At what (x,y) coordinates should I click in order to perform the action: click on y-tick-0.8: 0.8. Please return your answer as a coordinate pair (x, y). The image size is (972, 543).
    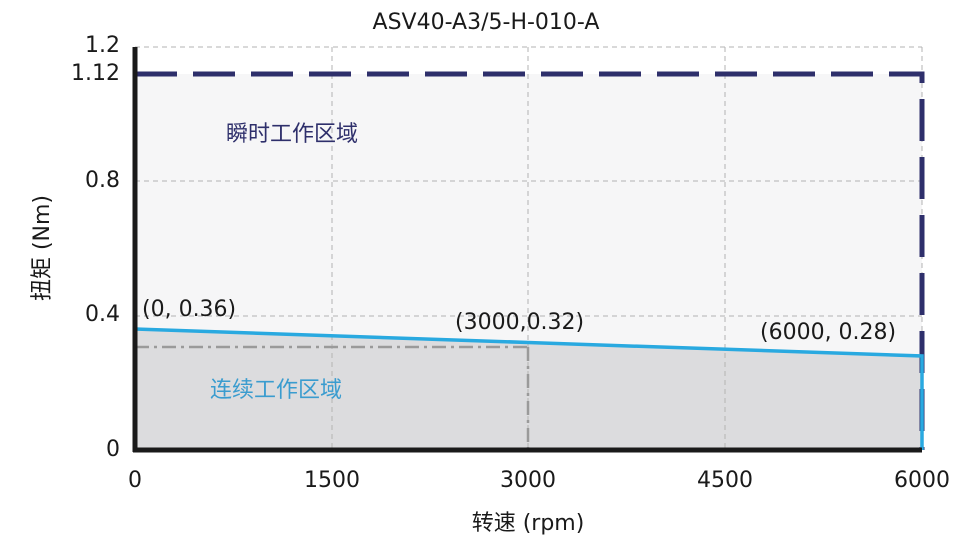
    Looking at the image, I should click on (102, 180).